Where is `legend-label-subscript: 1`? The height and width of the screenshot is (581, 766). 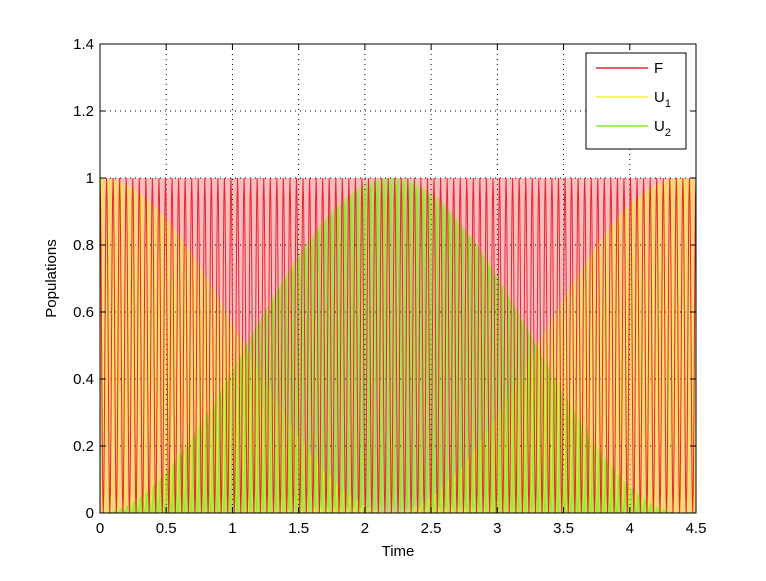
legend-label-subscript: 1 is located at coordinates (668, 104).